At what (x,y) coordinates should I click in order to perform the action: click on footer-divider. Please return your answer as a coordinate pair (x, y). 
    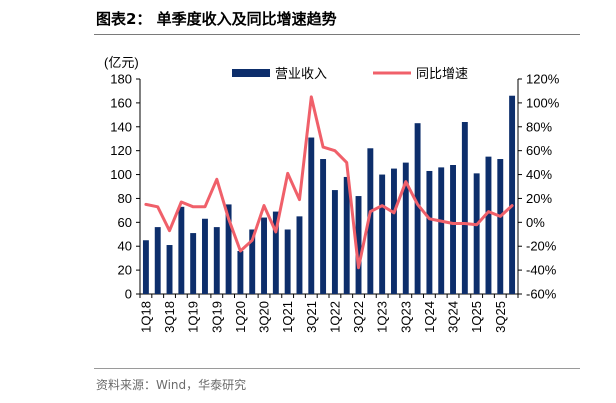
    Looking at the image, I should click on (337, 368).